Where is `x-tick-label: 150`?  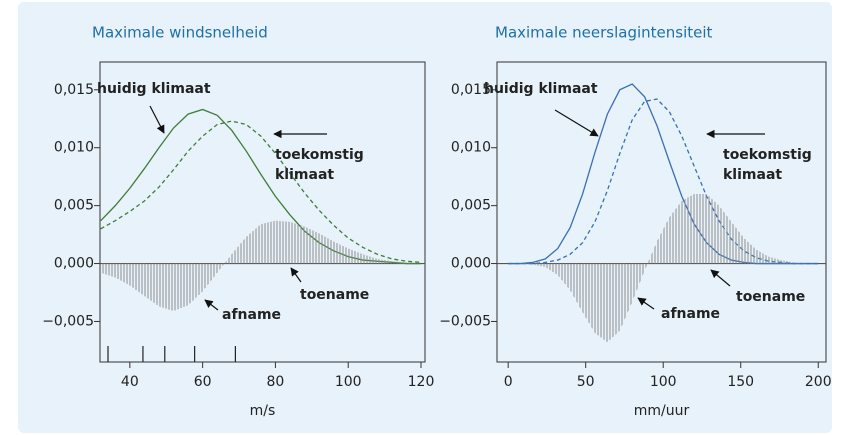
x-tick-label: 150 is located at coordinates (740, 382).